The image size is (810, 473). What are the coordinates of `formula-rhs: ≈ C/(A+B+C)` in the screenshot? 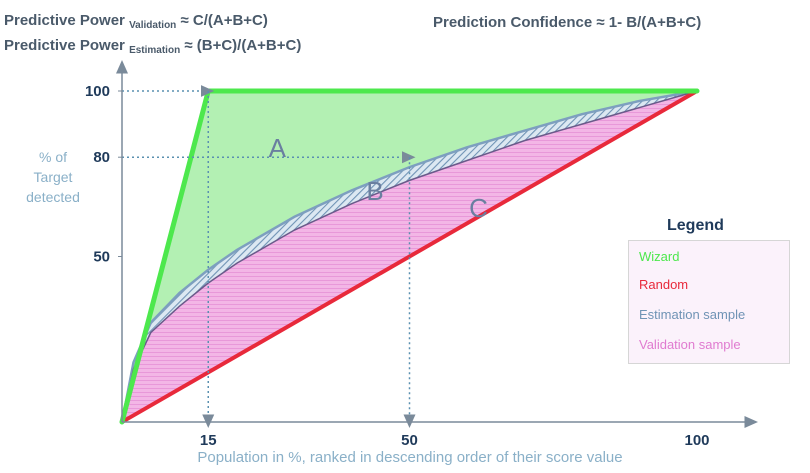 It's located at (224, 20).